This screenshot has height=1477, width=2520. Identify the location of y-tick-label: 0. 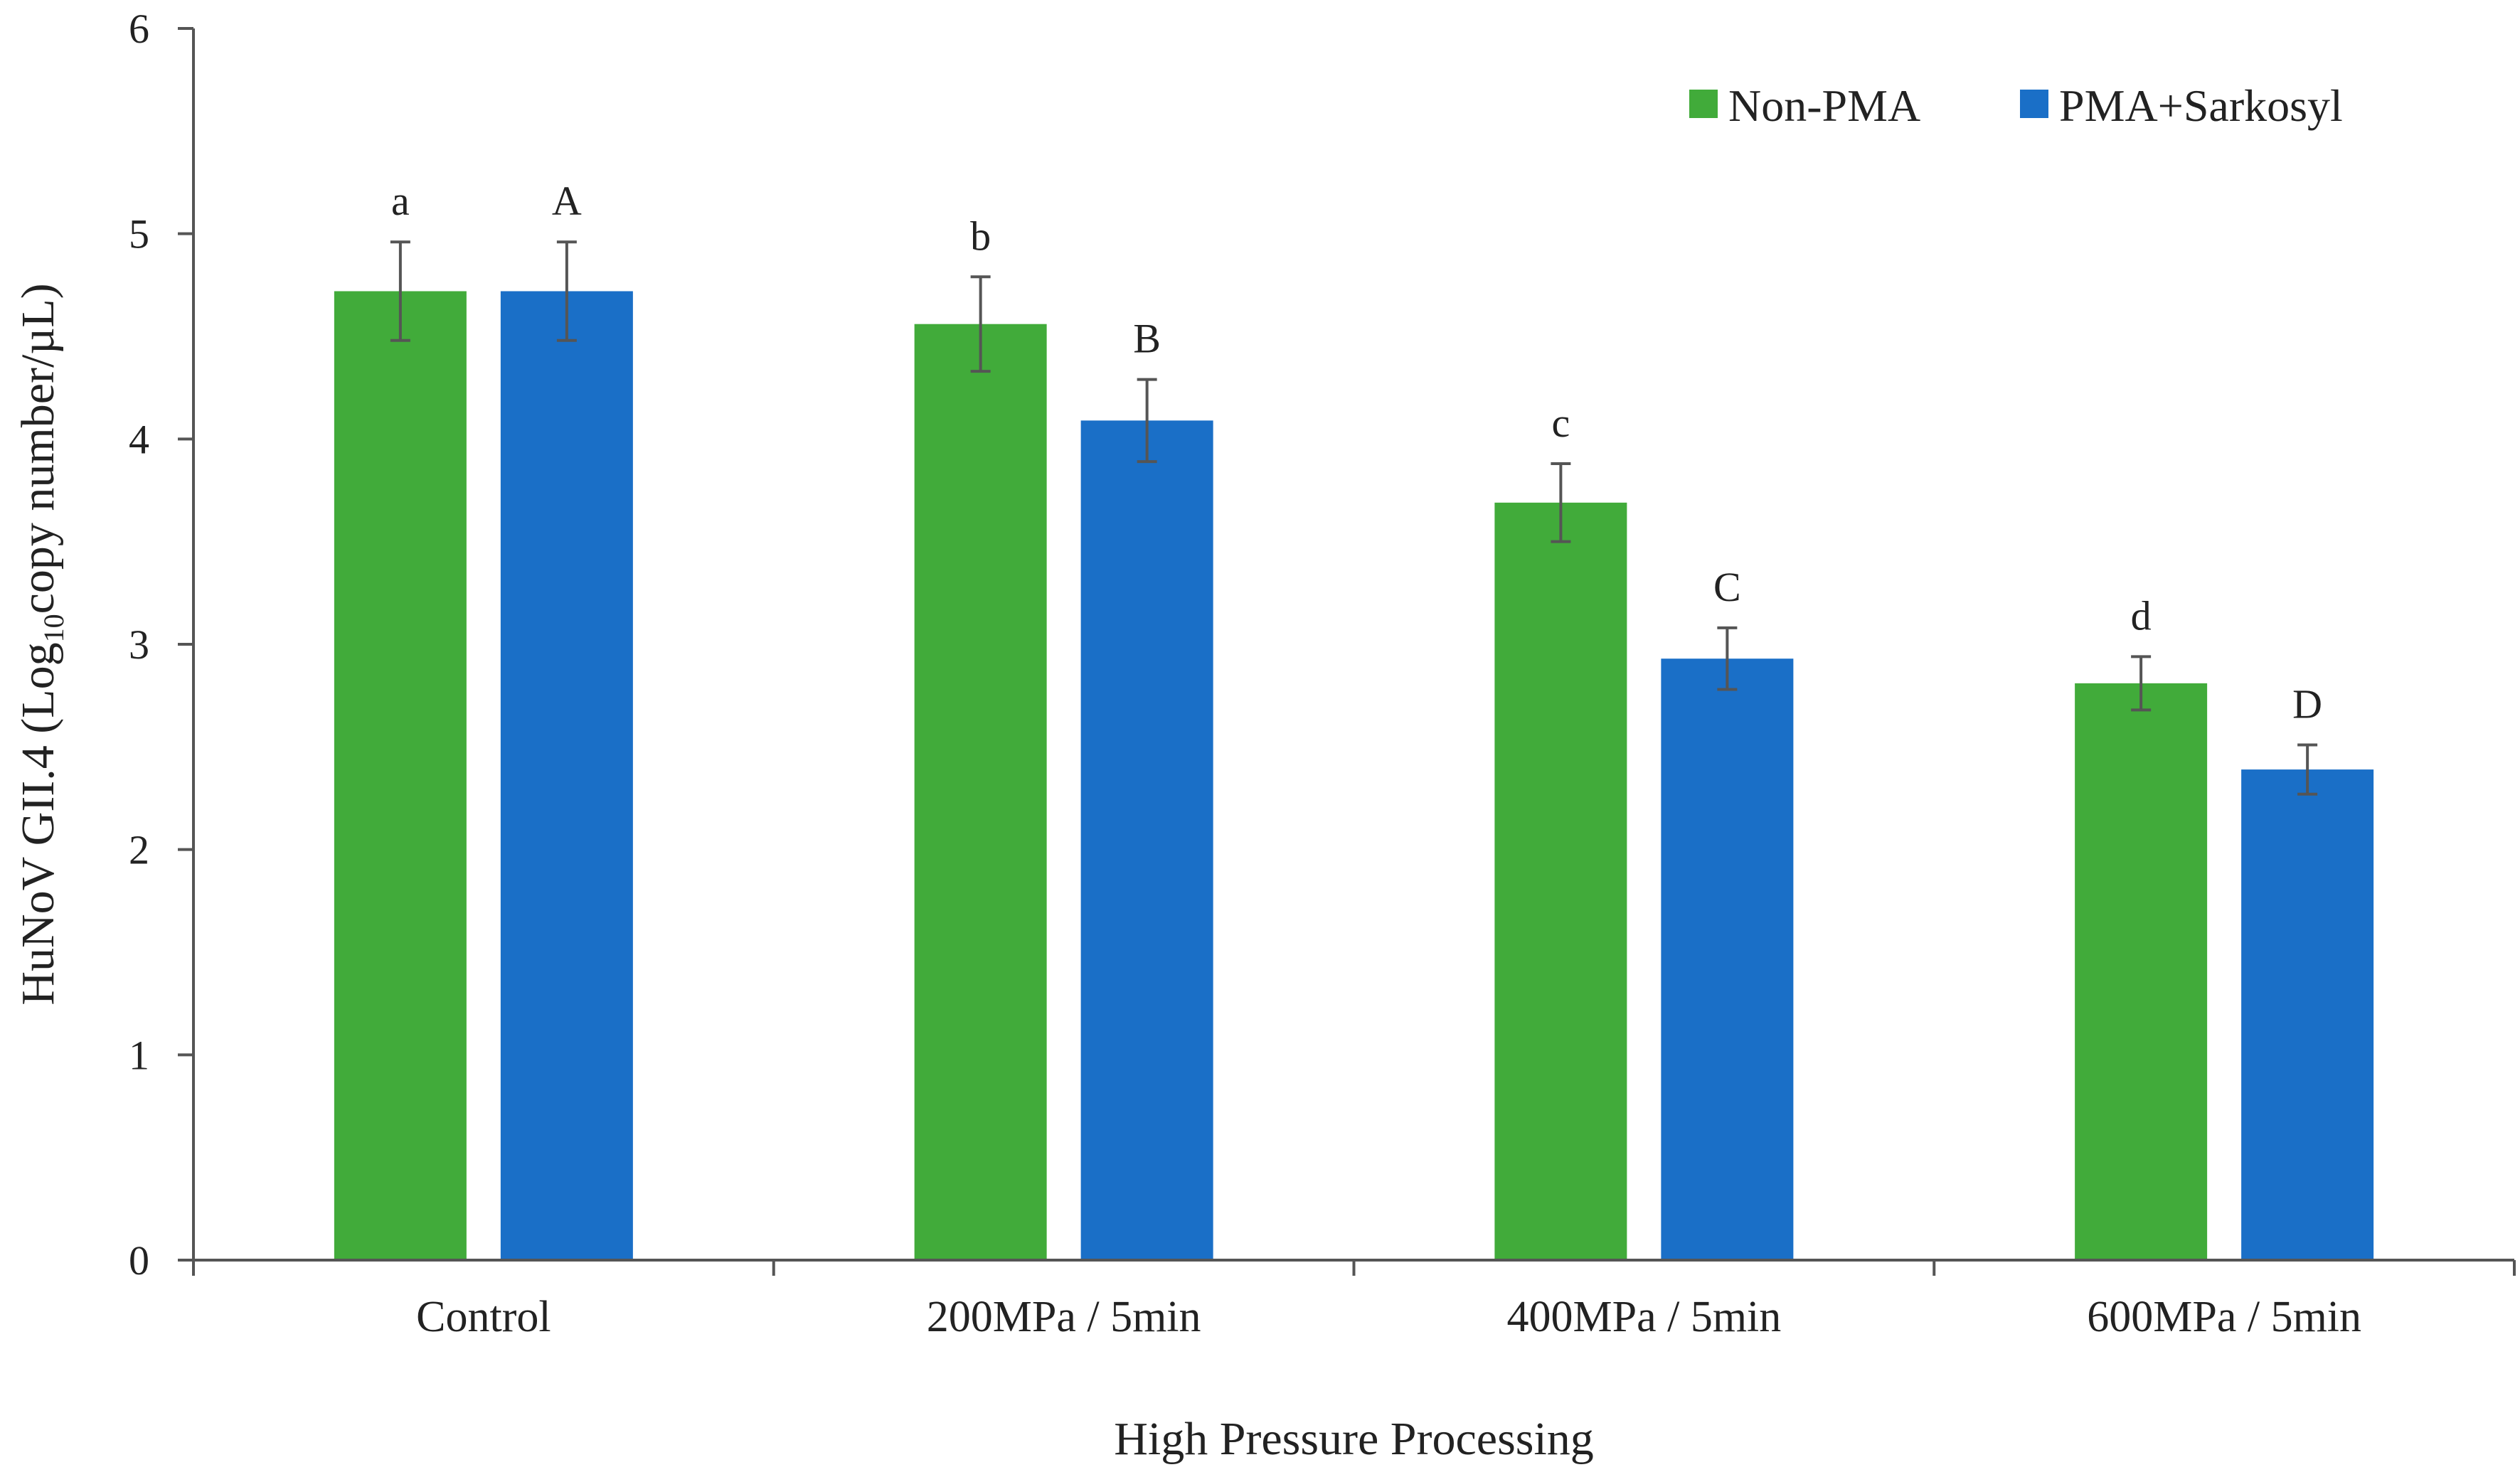
(139, 1260).